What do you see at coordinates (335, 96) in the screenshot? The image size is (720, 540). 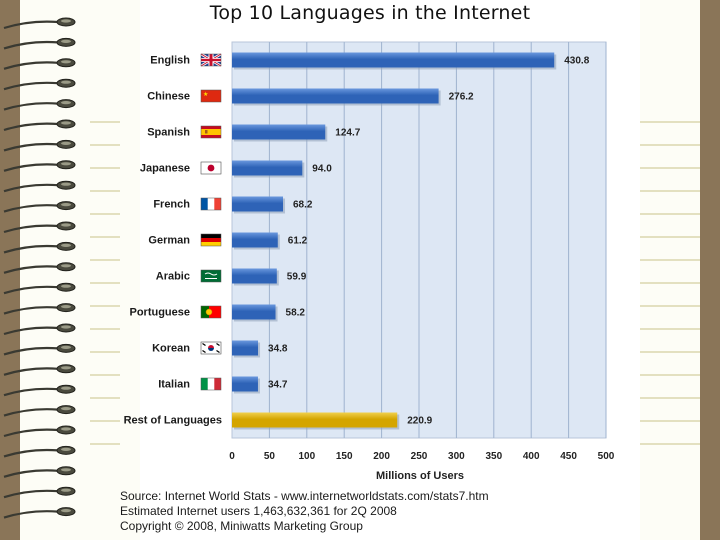 I see `bar-chinese` at bounding box center [335, 96].